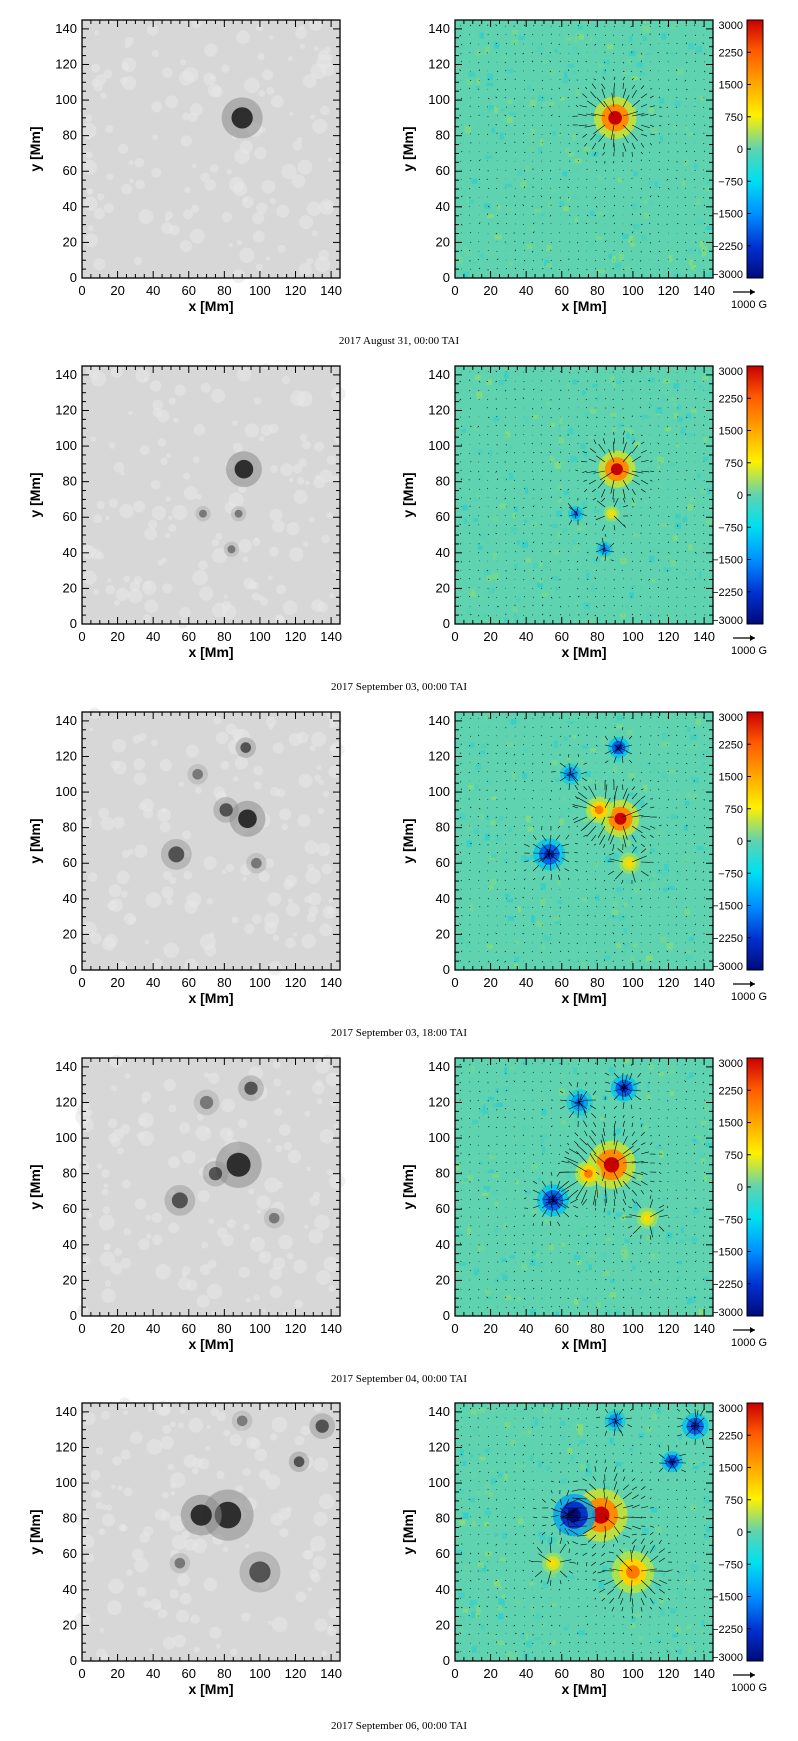 This screenshot has height=1741, width=798. What do you see at coordinates (731, 26) in the screenshot?
I see `colorbar-tick-label: 3000` at bounding box center [731, 26].